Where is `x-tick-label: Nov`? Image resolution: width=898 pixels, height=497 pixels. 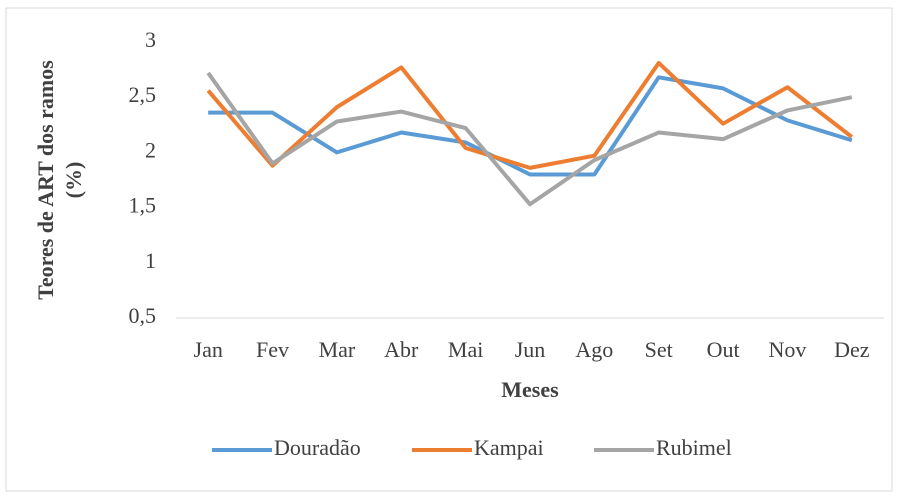
x-tick-label: Nov is located at coordinates (788, 349).